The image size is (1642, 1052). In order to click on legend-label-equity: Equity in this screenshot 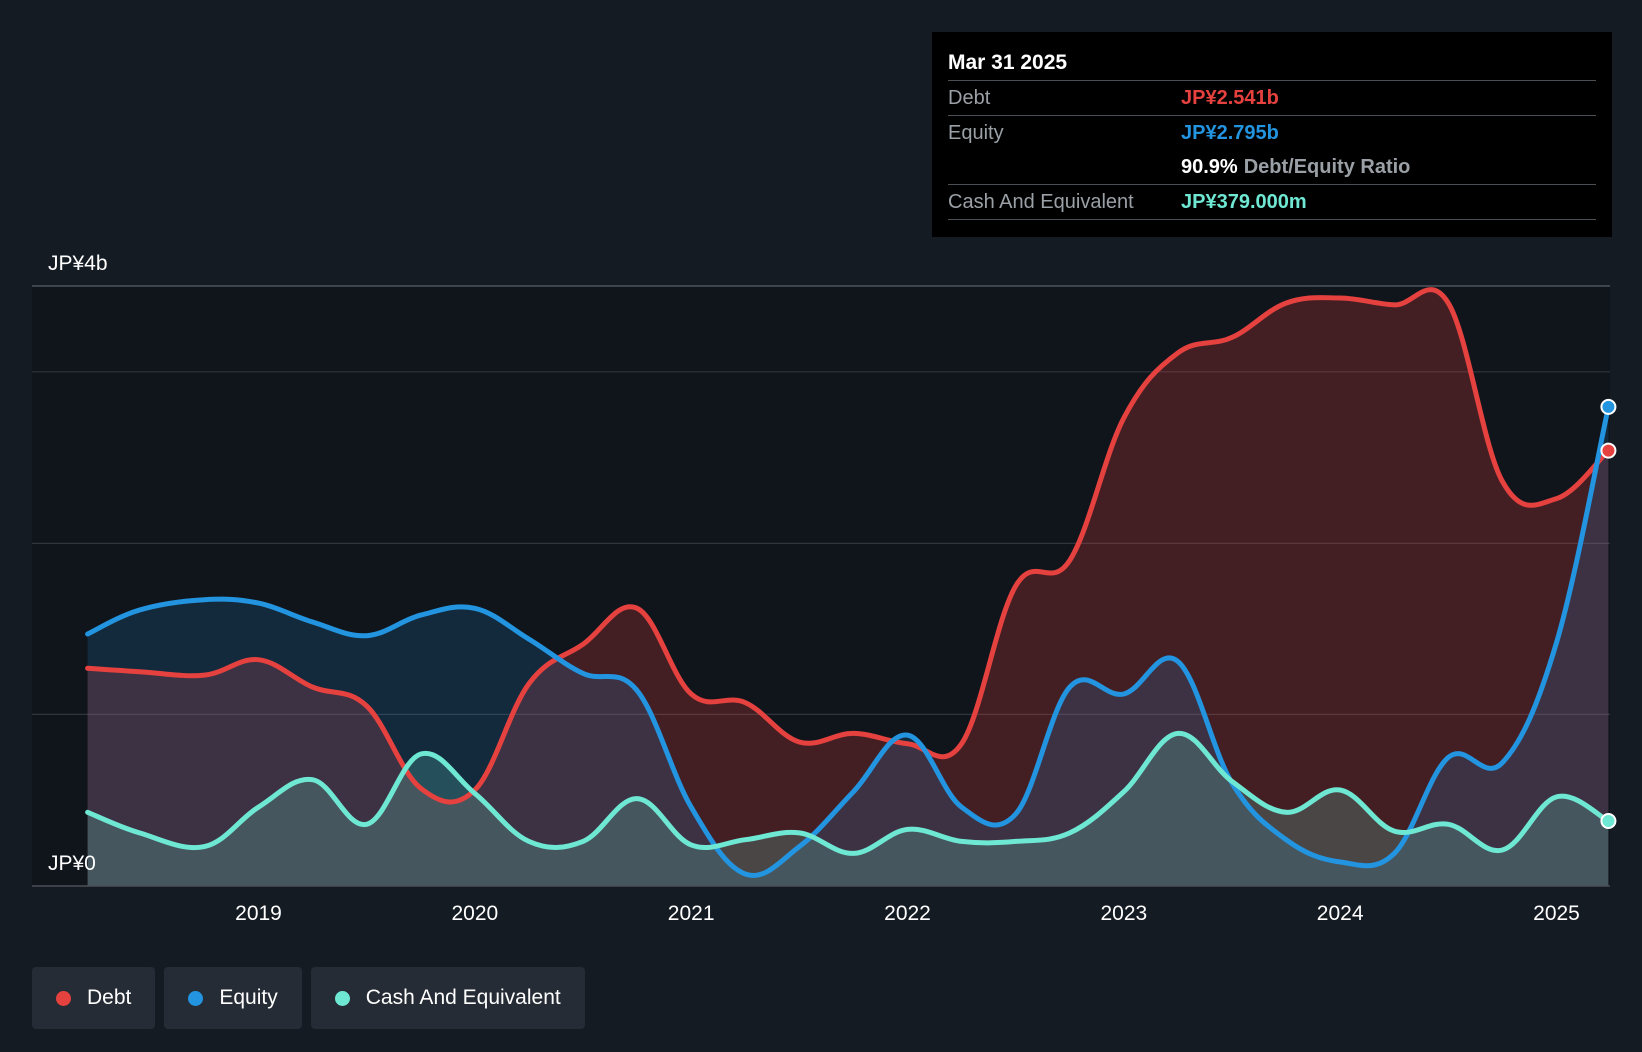, I will do `click(248, 997)`.